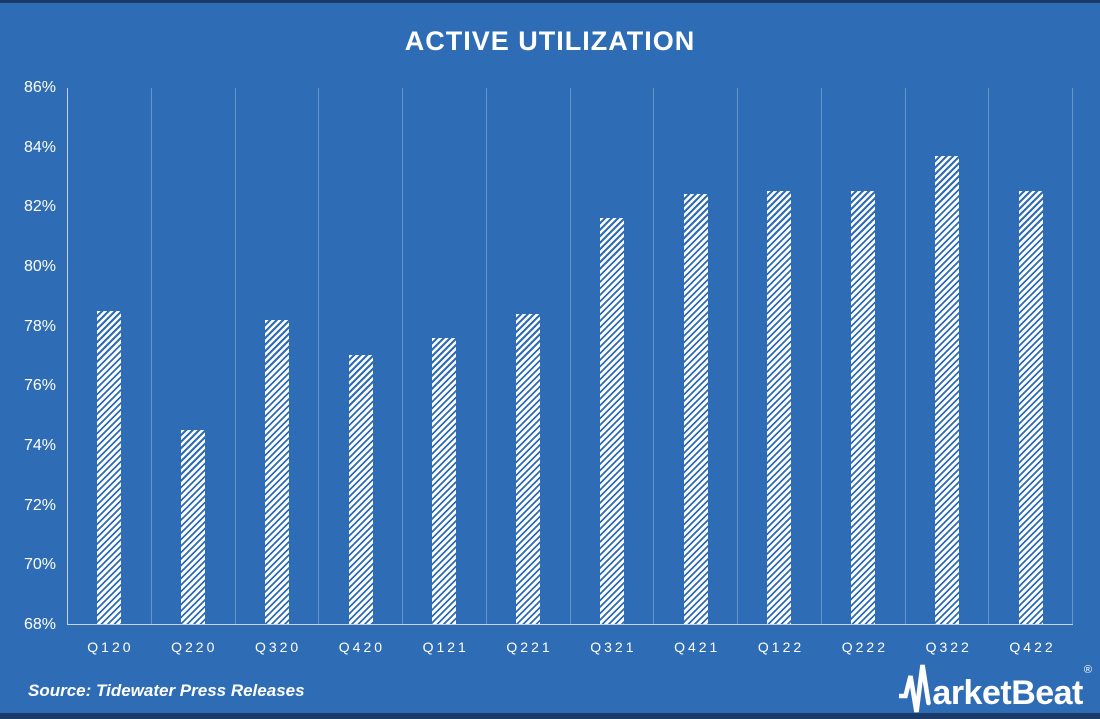  What do you see at coordinates (948, 647) in the screenshot?
I see `x-tick-label-q322: Q322` at bounding box center [948, 647].